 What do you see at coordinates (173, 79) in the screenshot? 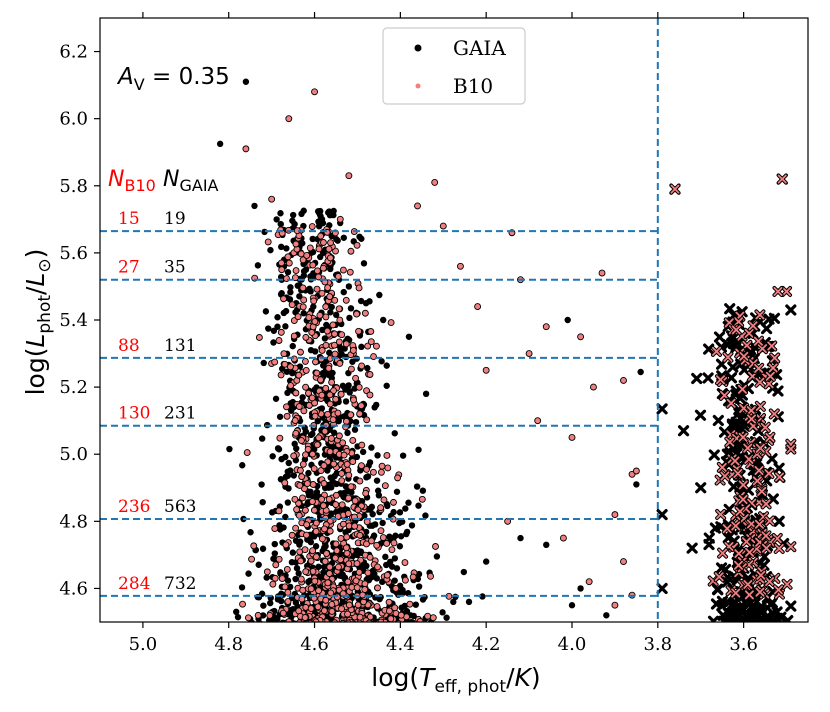
I see `extinction-annotation: AV = 0.35` at bounding box center [173, 79].